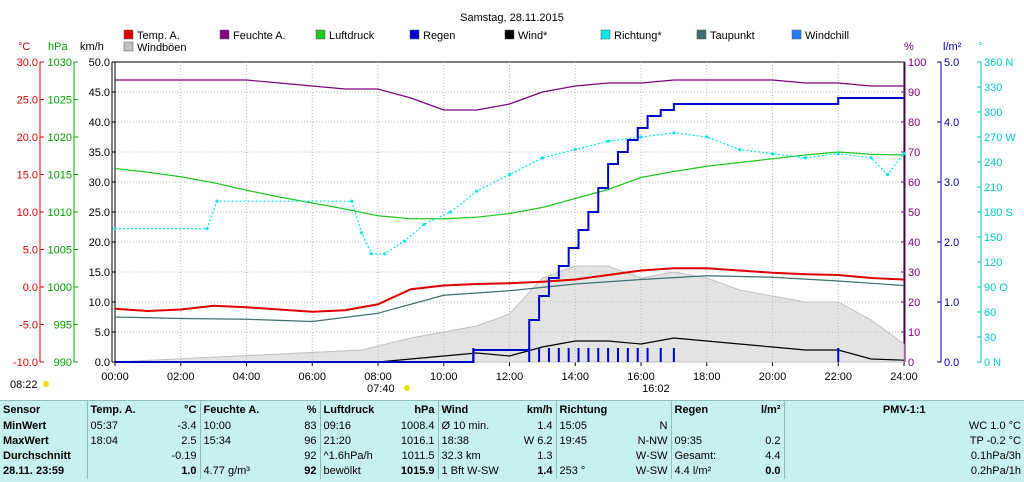  What do you see at coordinates (591, 410) in the screenshot?
I see `table-header-cell: Richtung` at bounding box center [591, 410].